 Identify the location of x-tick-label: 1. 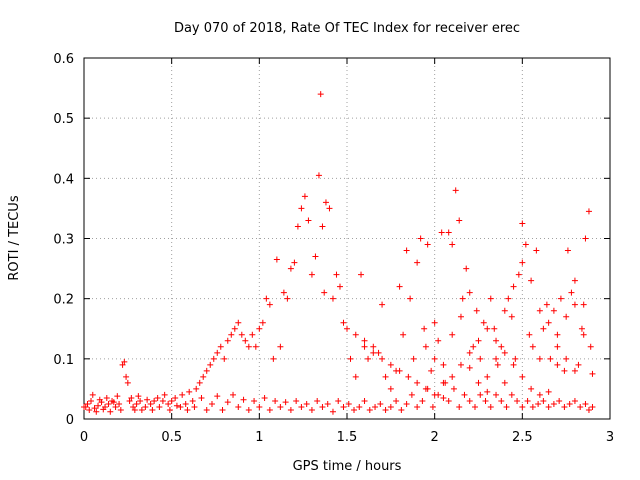
(259, 437).